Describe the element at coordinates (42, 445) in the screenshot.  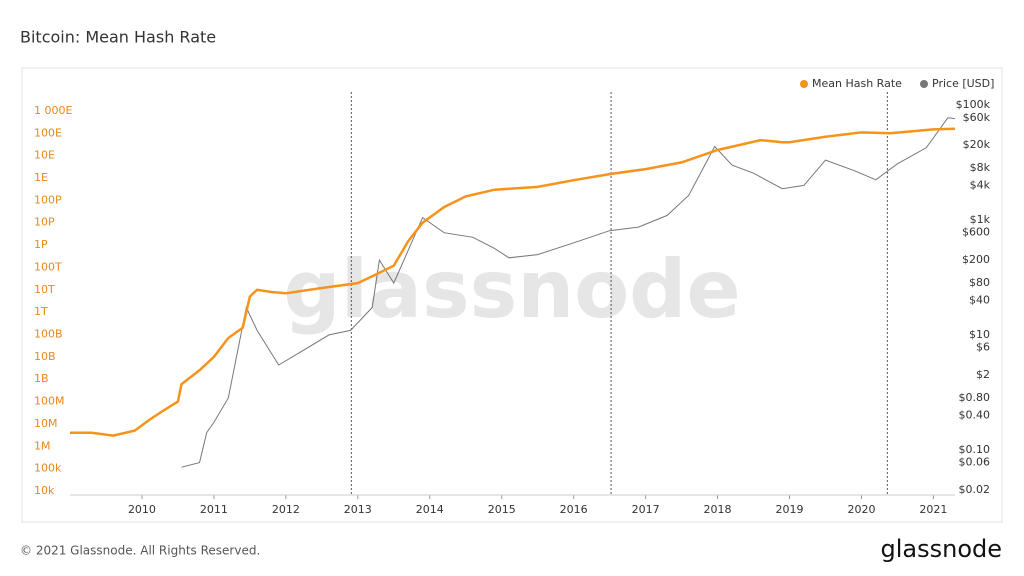
I see `y-tick-label: 1M` at that location.